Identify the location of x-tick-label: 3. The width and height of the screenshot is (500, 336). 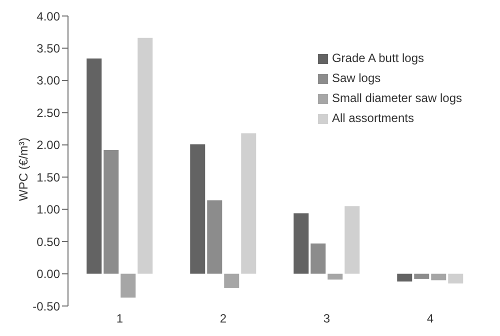
(326, 319).